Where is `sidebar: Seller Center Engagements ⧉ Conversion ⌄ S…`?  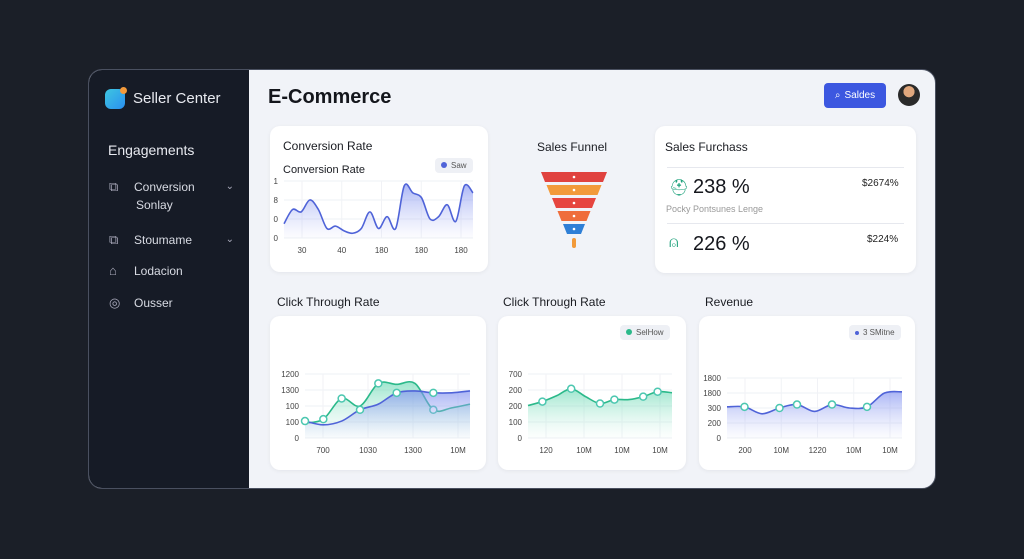
sidebar: Seller Center Engagements ⧉ Conversion ⌄ S… is located at coordinates (169, 279).